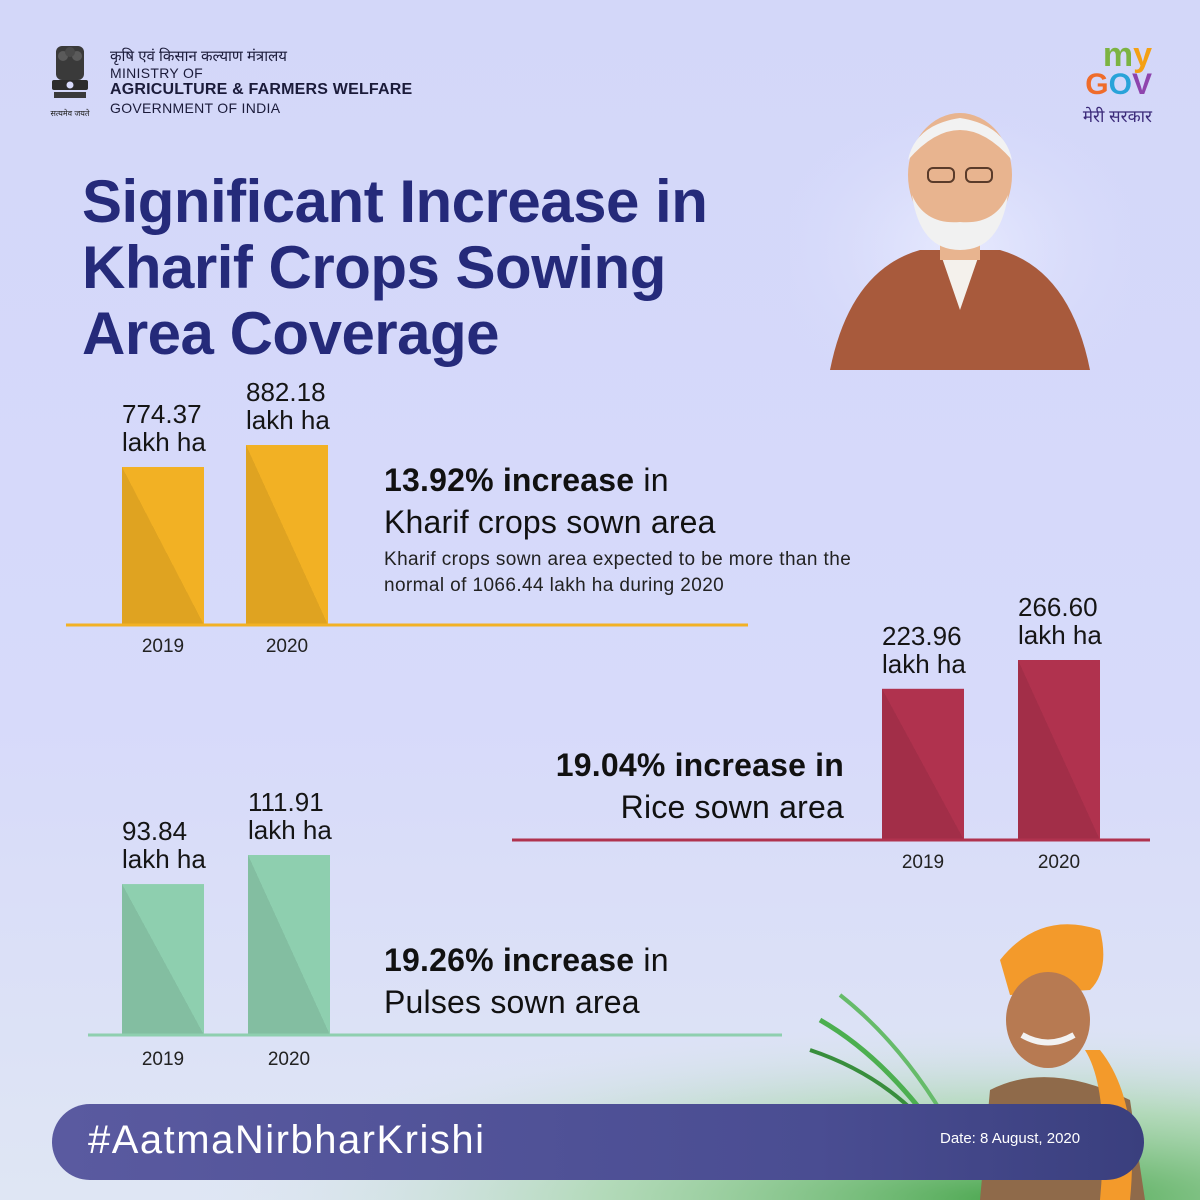 Image resolution: width=1200 pixels, height=1200 pixels. What do you see at coordinates (651, 960) in the screenshot?
I see `pulses-headline-rest: in` at bounding box center [651, 960].